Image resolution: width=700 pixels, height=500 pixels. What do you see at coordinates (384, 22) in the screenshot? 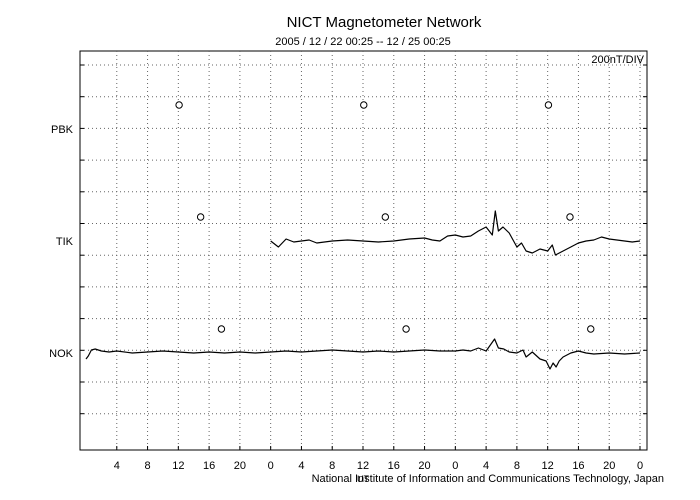
I see `chart-title: NICT Magnetometer Network` at bounding box center [384, 22].